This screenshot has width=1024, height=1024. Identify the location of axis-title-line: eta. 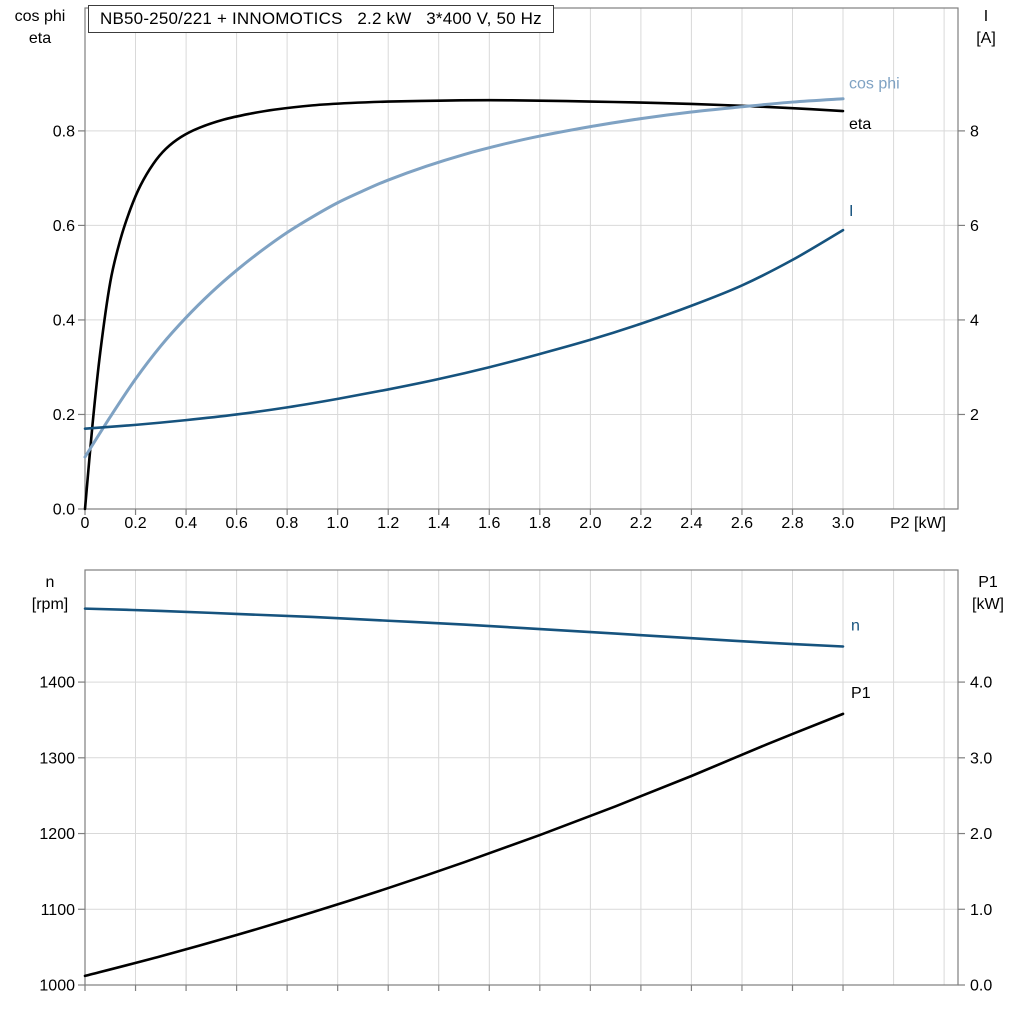
(40, 38).